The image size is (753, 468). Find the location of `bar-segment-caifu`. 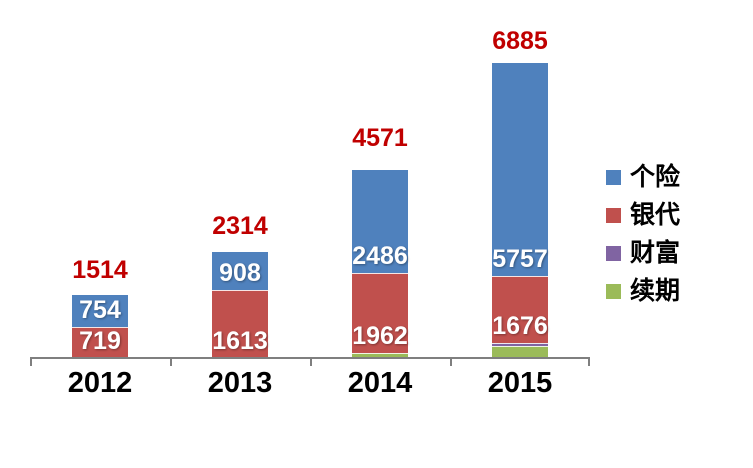

bar-segment-caifu is located at coordinates (520, 344).